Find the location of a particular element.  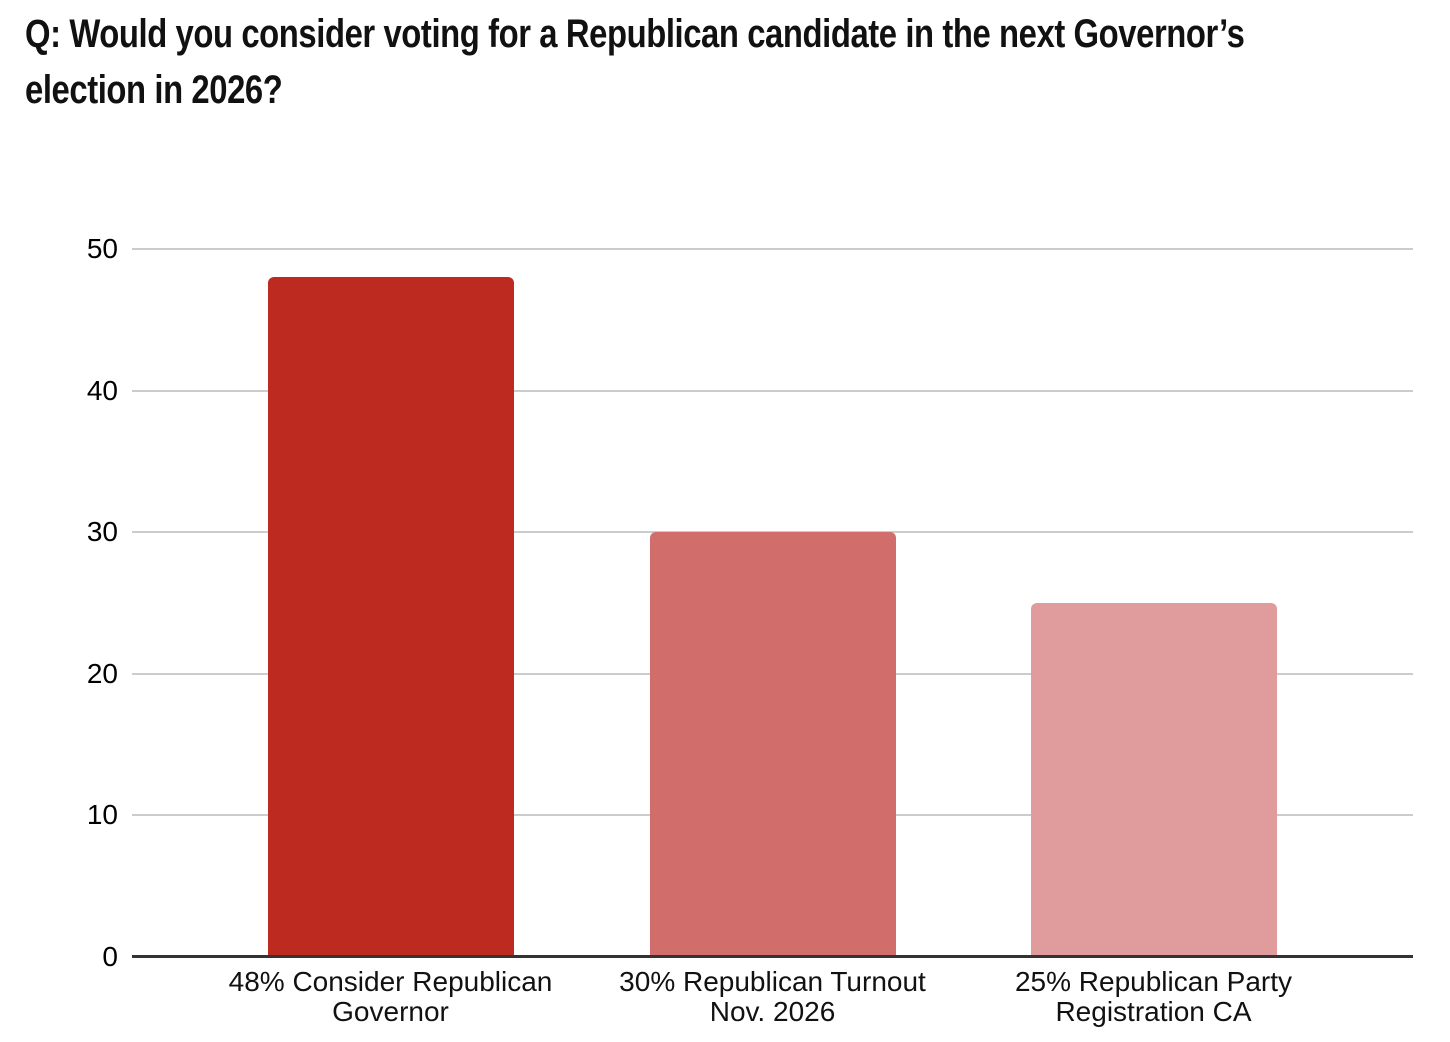

x-category-label-3: 25% Republican Party Registration CA is located at coordinates (1153, 996).